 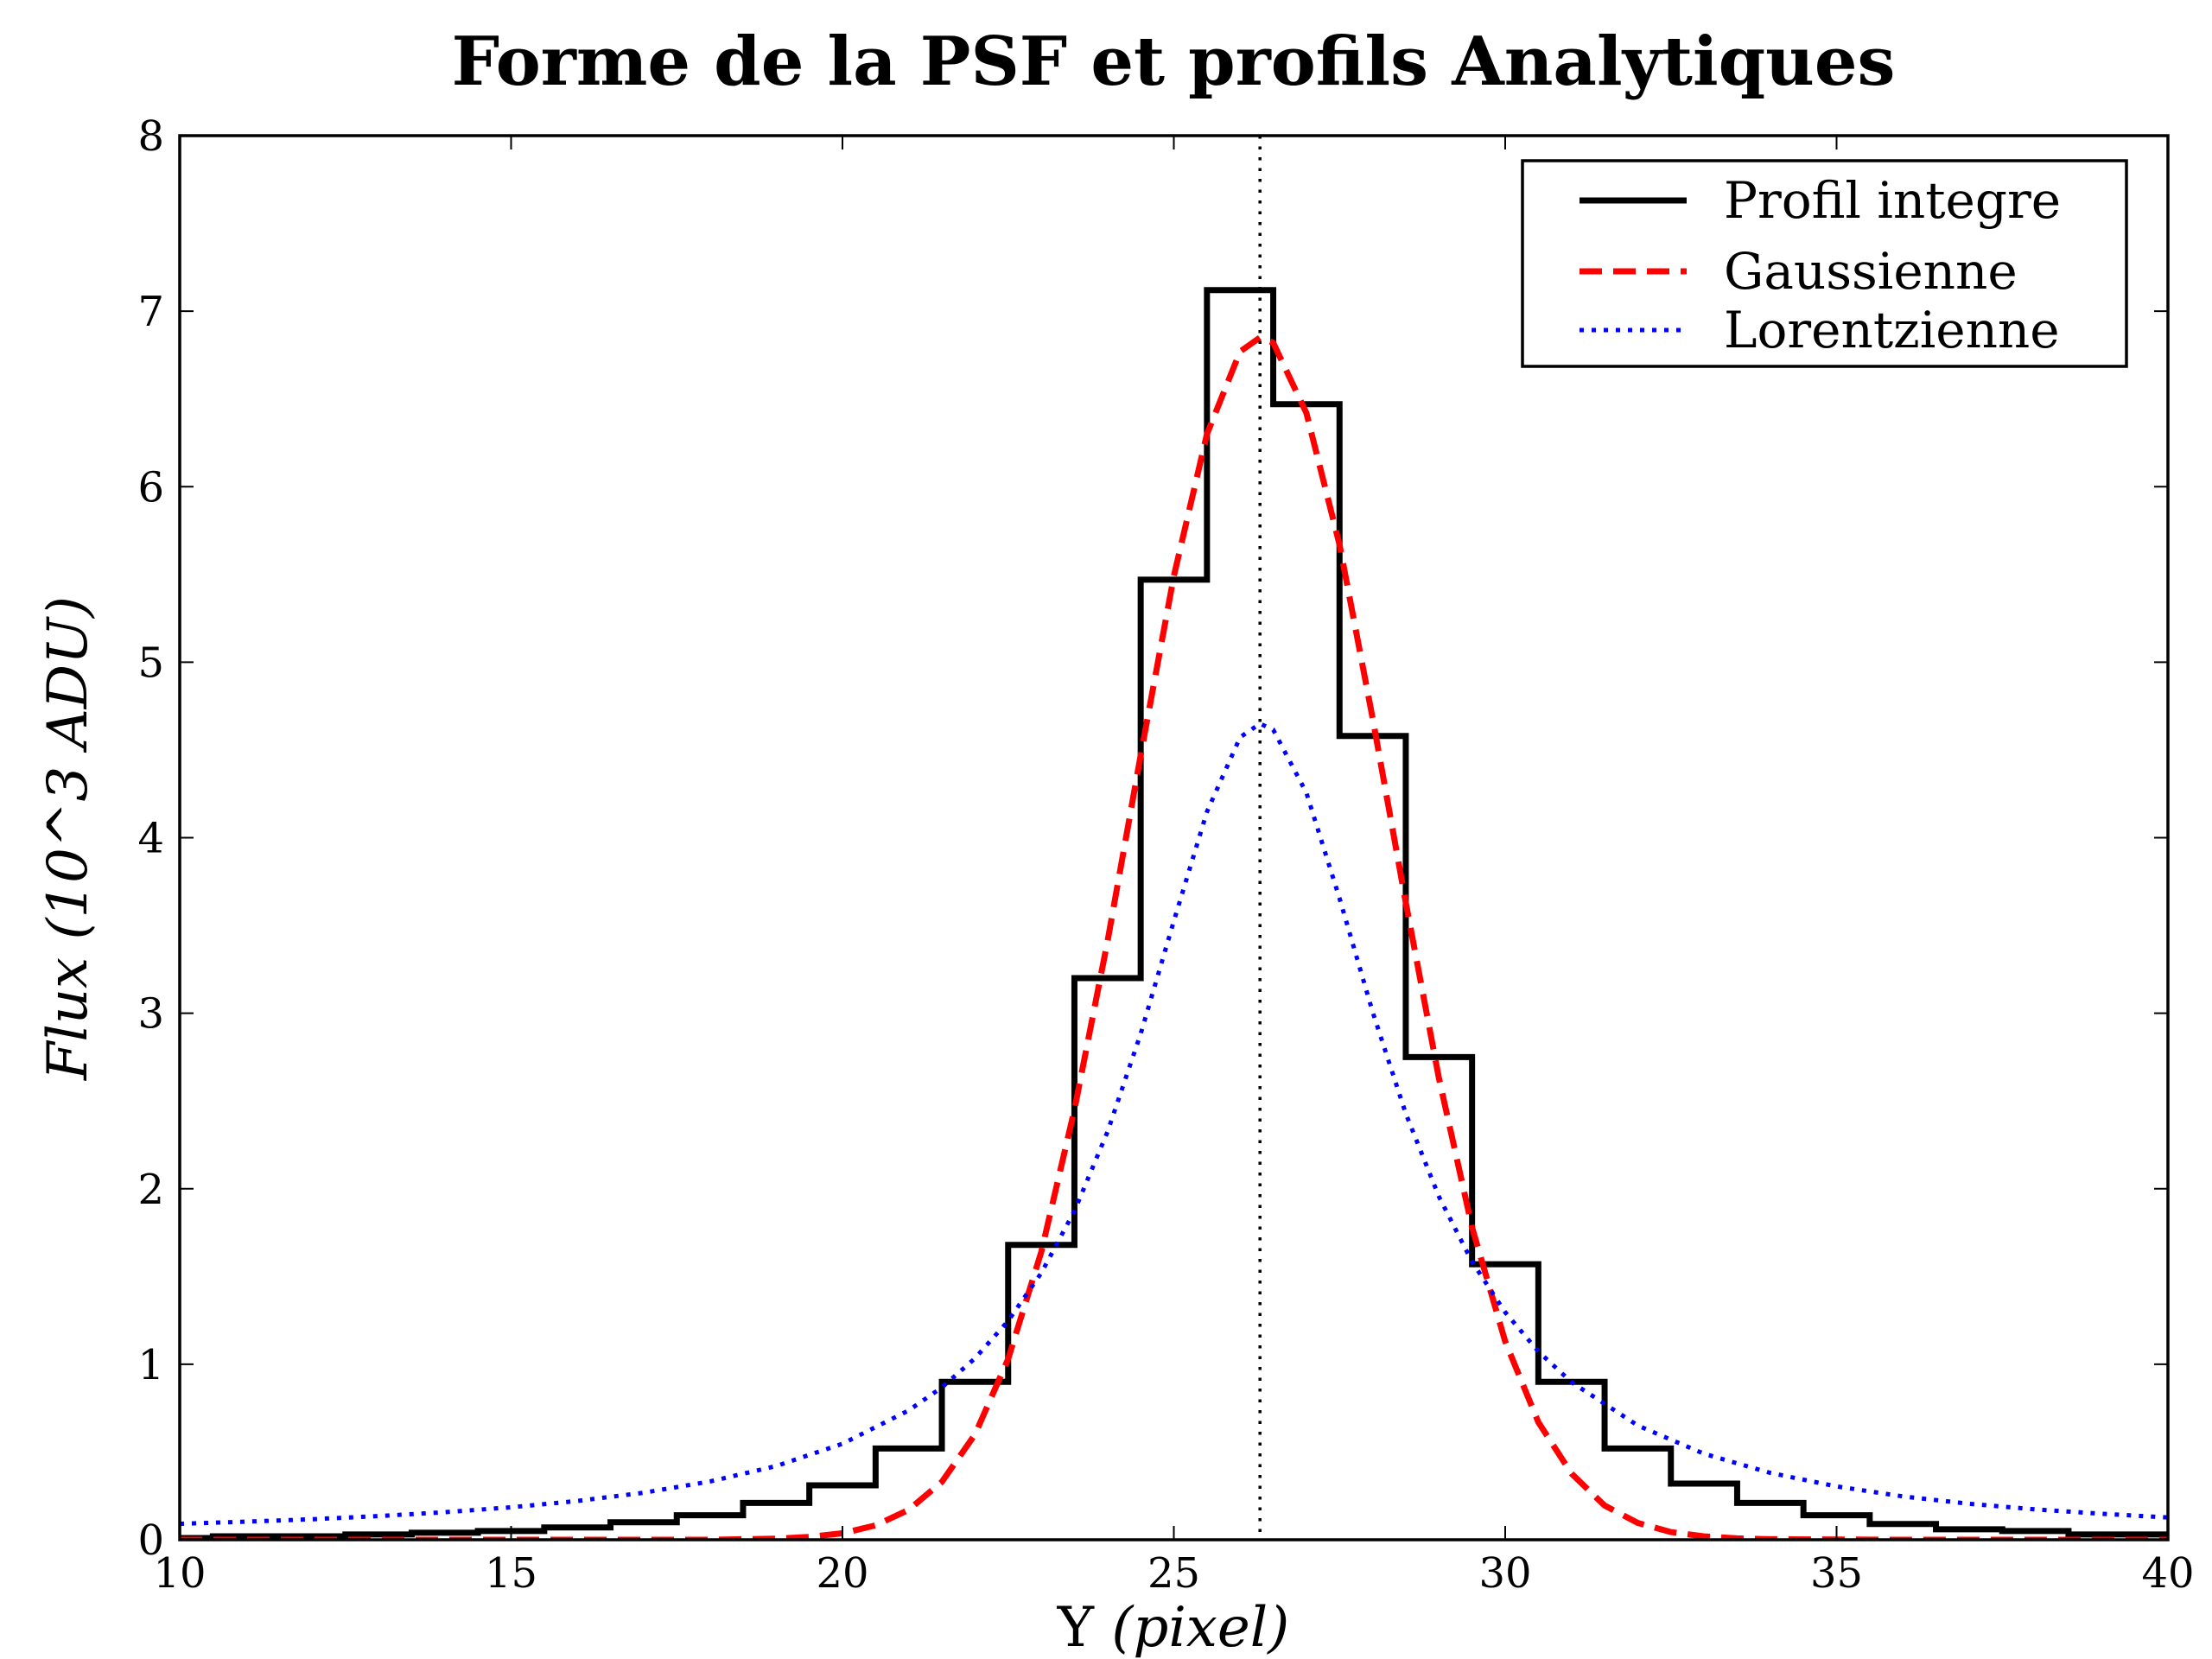 I want to click on y-tick-label: 5, so click(x=150, y=663).